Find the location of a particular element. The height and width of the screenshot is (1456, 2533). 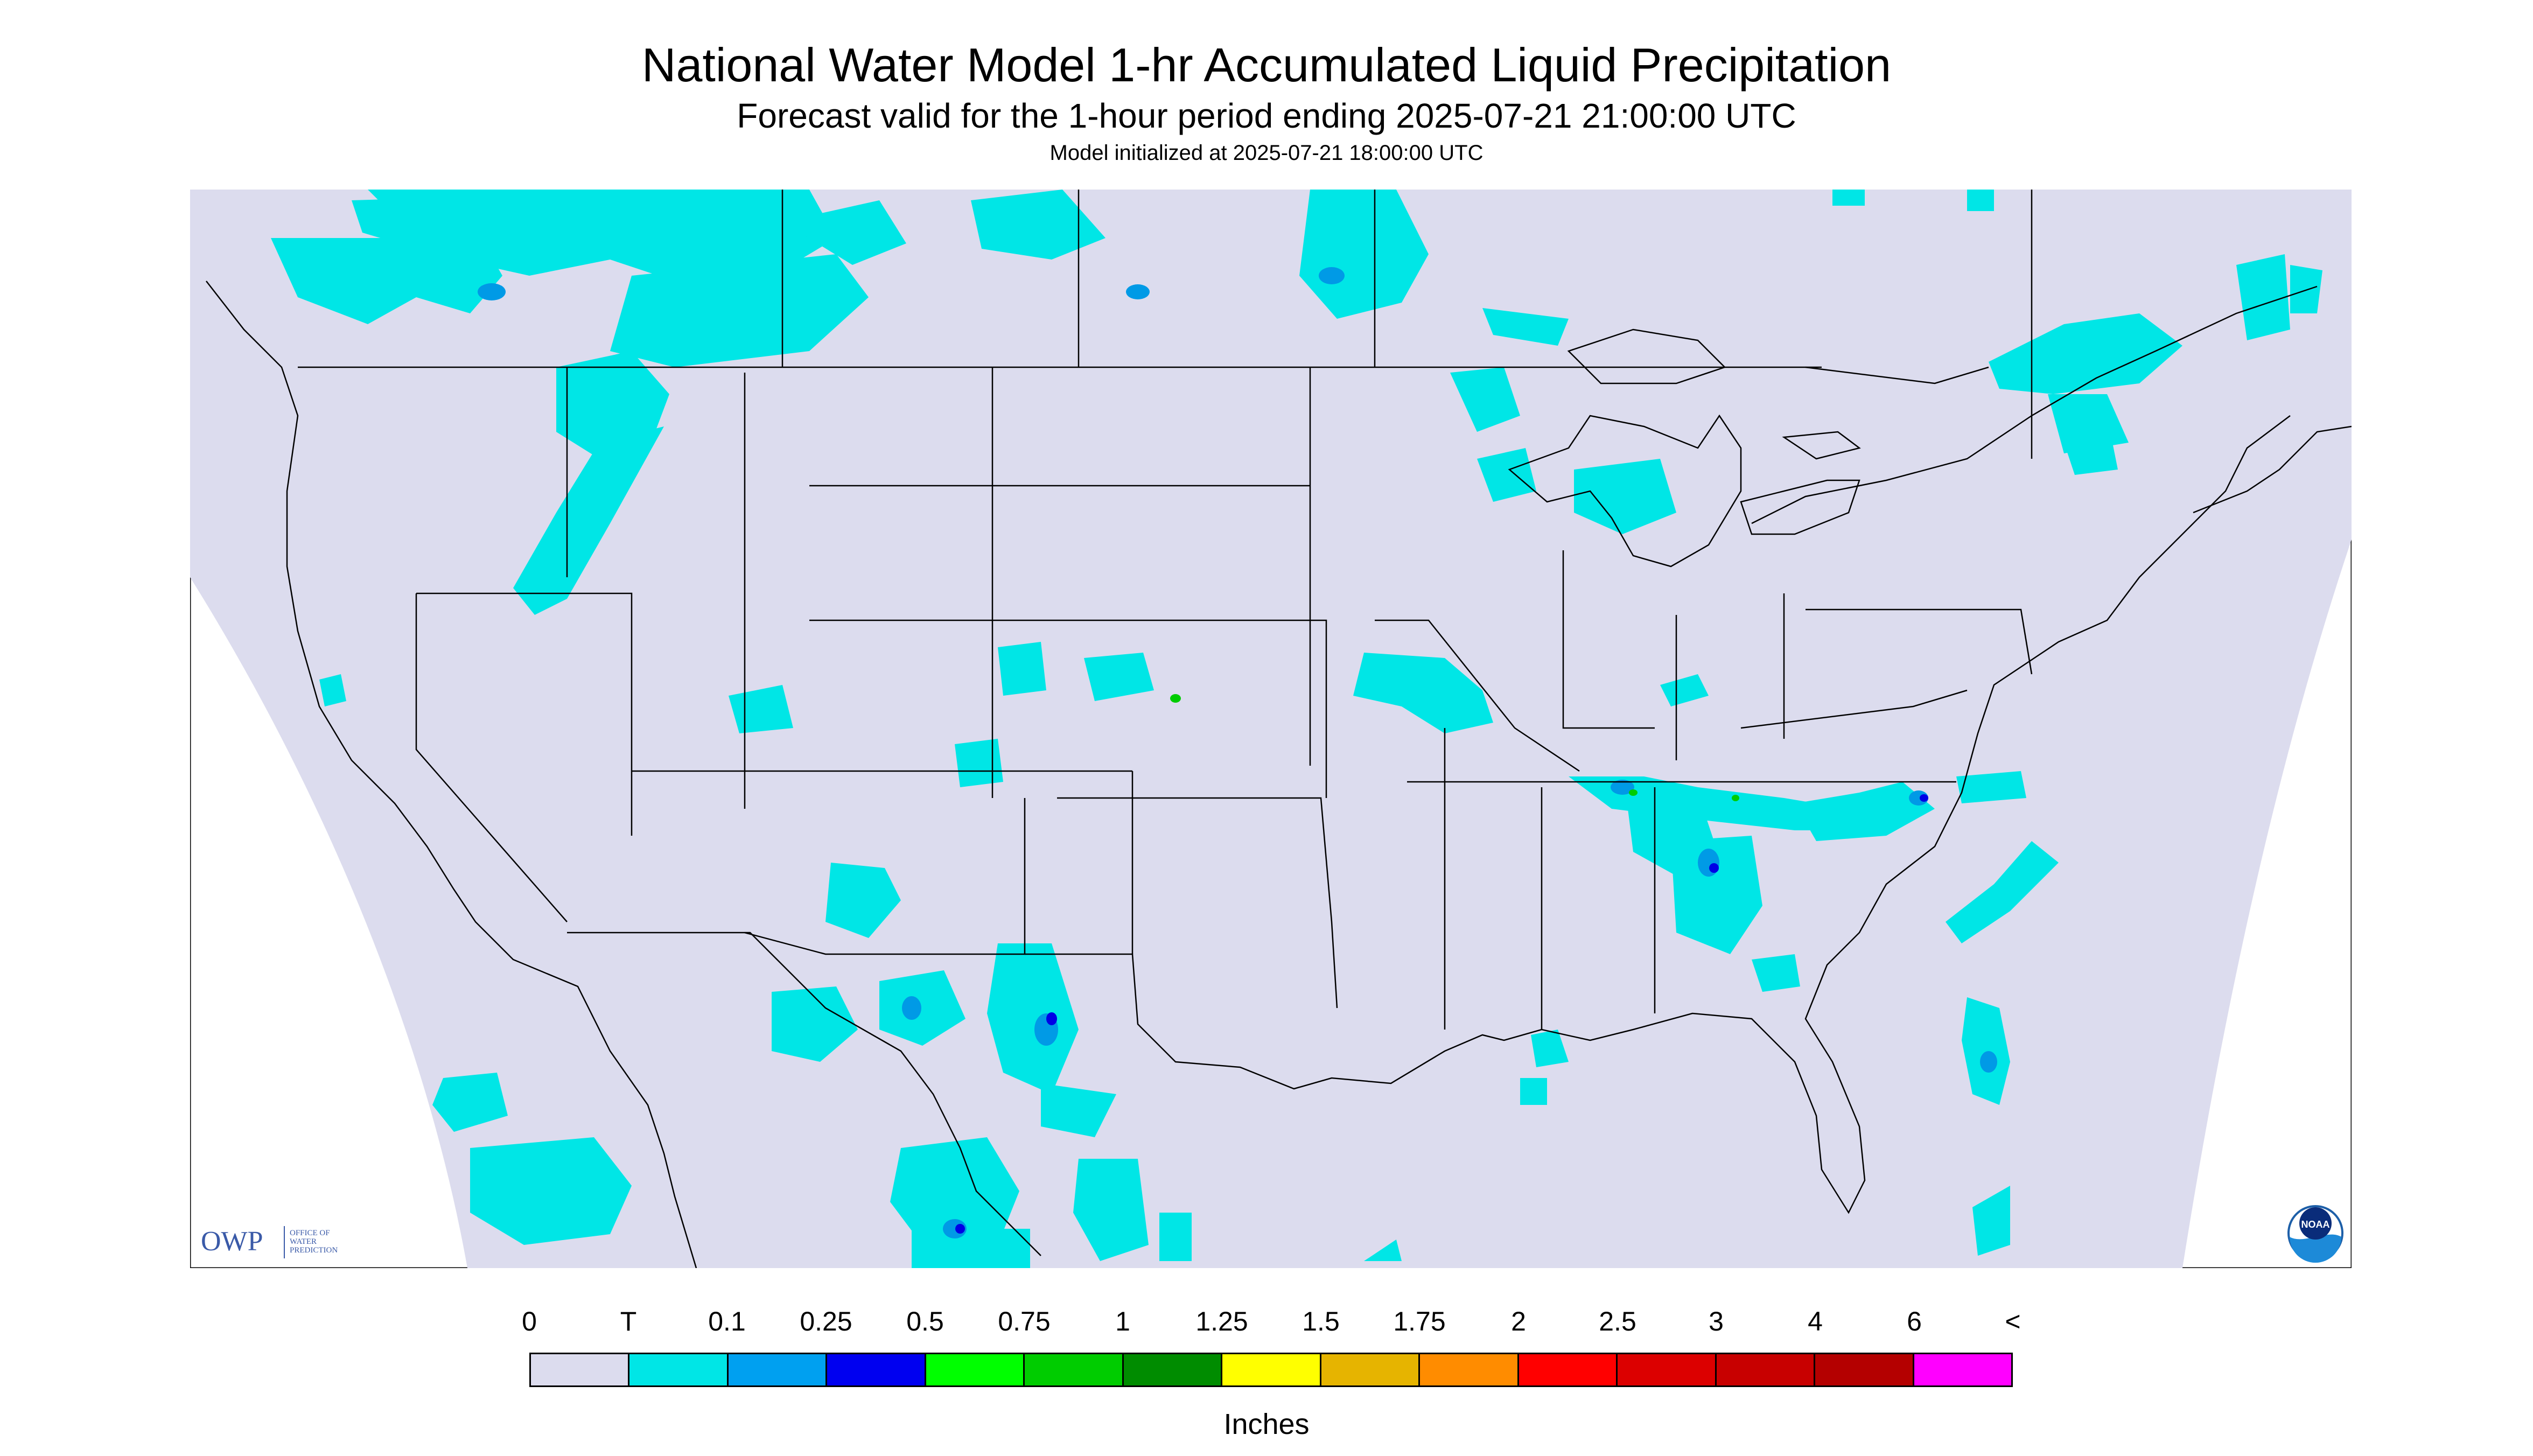

owp-sub-2: WATER is located at coordinates (303, 1241).